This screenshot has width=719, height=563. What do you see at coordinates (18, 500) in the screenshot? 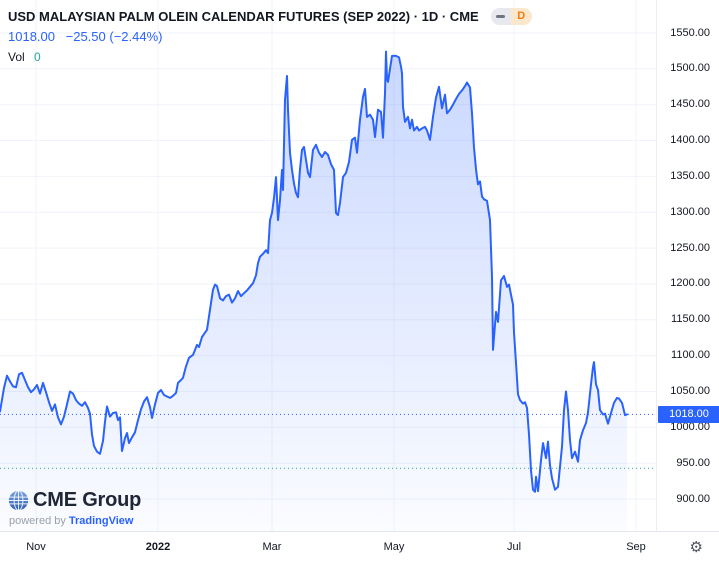
I see `cme-globe-icon` at bounding box center [18, 500].